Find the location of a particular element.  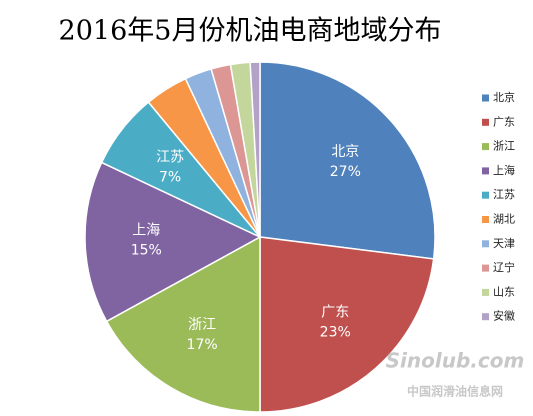

legend-label: 浙江 is located at coordinates (504, 146).